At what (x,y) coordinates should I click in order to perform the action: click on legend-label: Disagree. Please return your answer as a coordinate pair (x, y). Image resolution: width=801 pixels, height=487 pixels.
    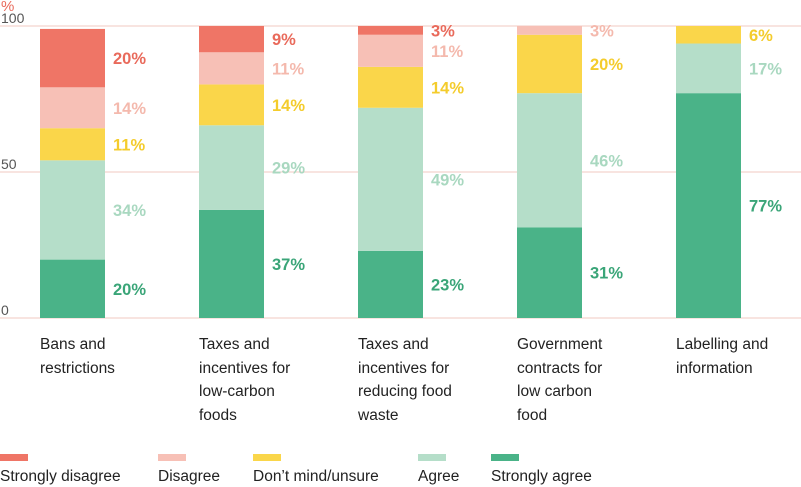
    Looking at the image, I should click on (189, 476).